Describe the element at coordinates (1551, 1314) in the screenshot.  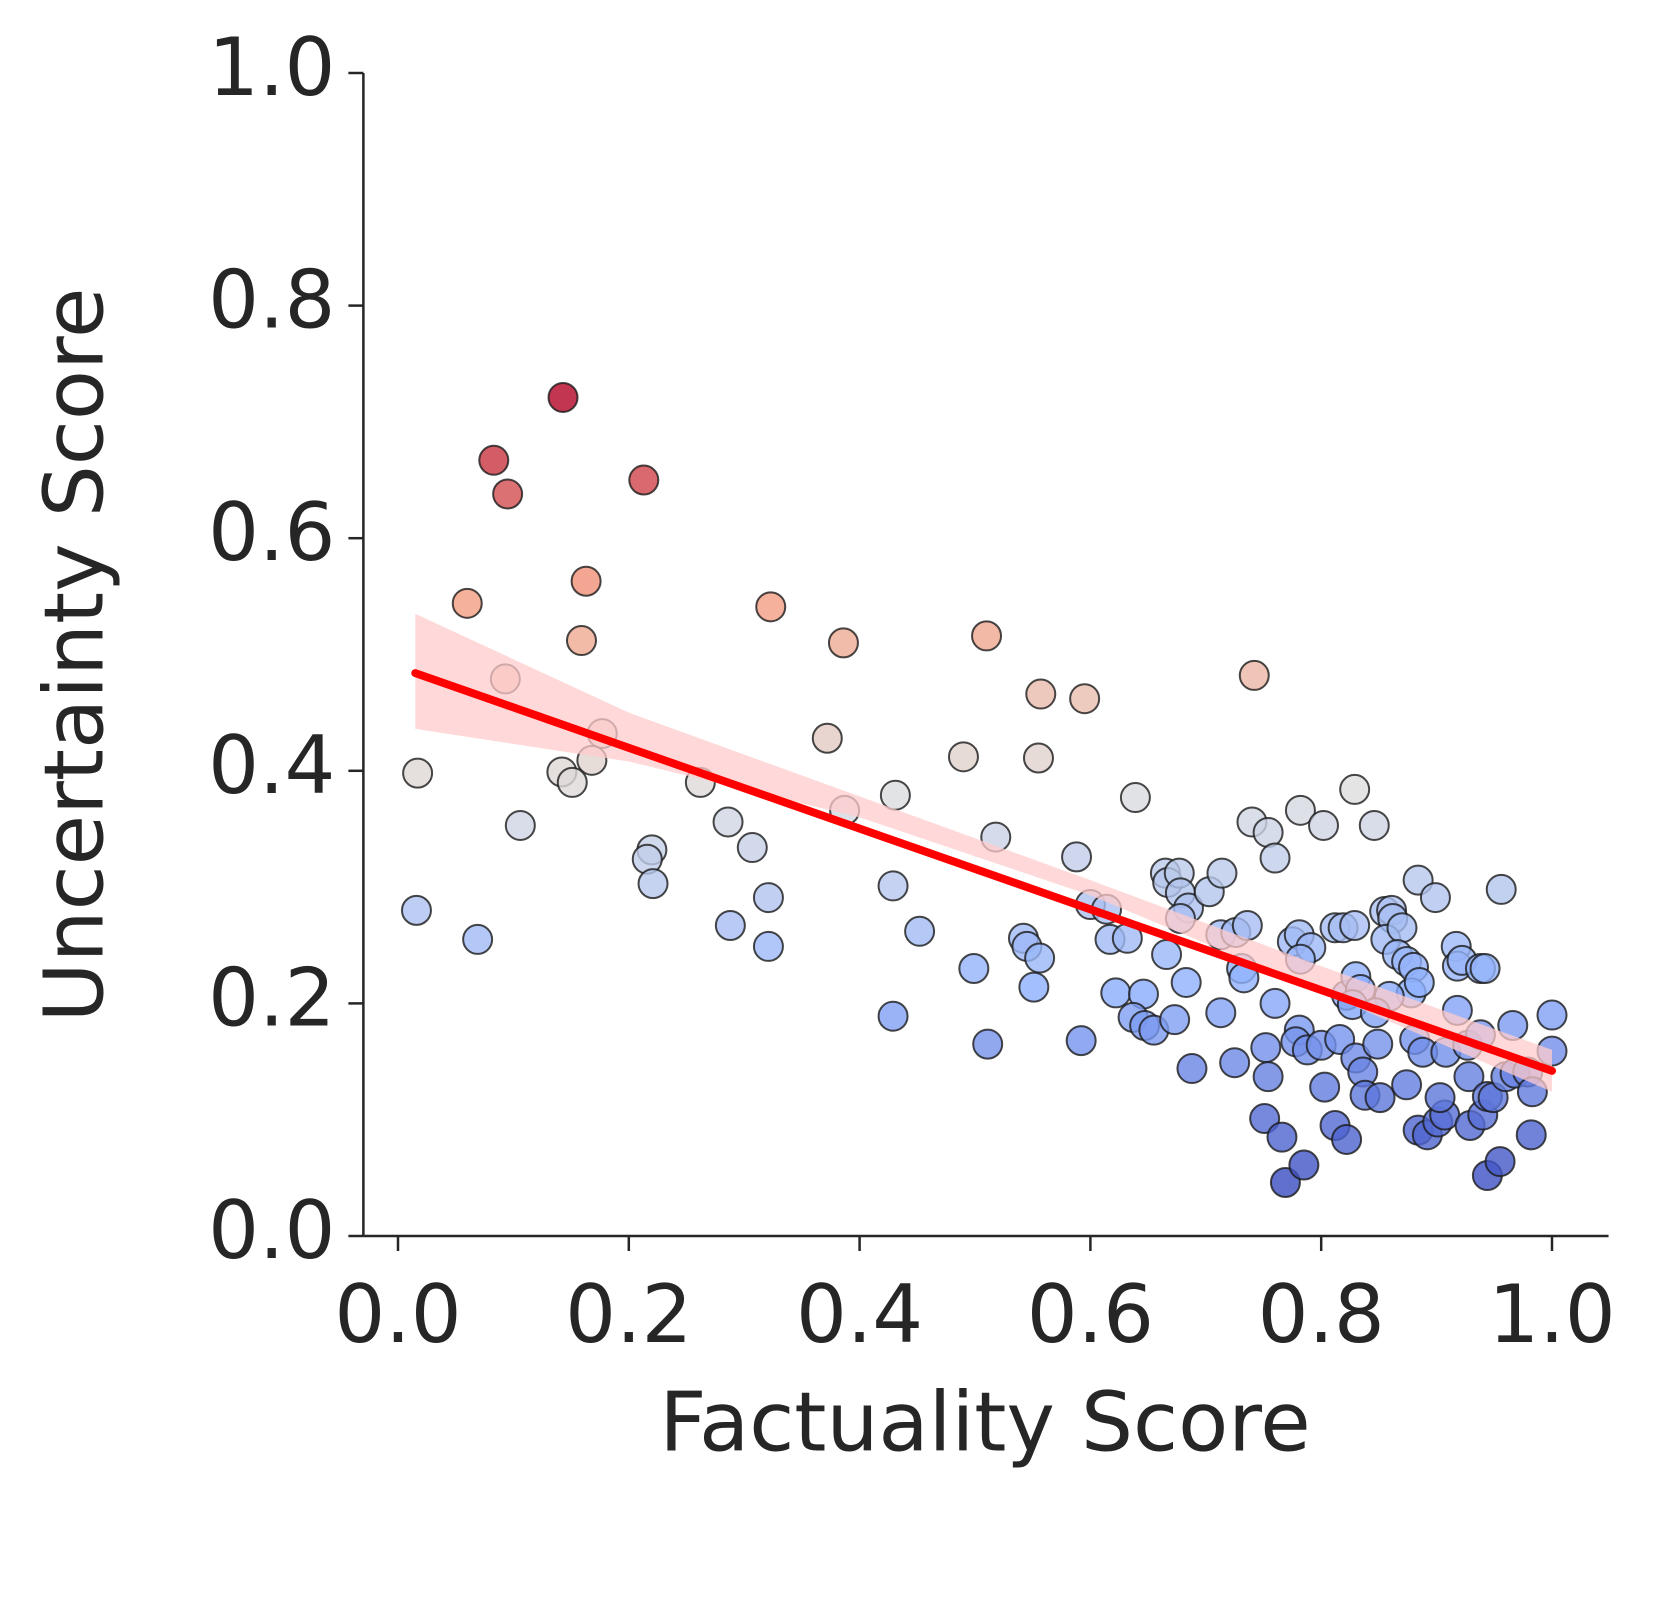
I see `x-tick-label: 1.0` at that location.